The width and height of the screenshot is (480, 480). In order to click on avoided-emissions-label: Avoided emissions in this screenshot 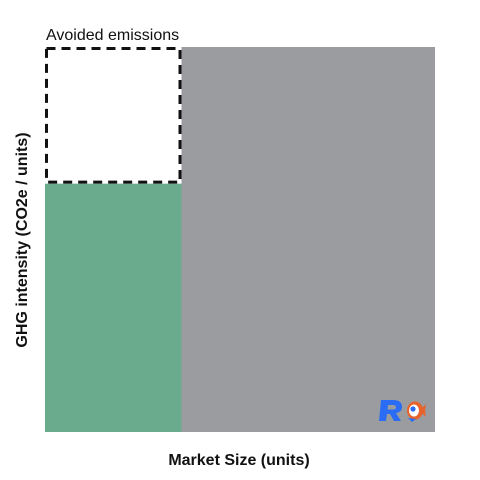, I will do `click(112, 35)`.